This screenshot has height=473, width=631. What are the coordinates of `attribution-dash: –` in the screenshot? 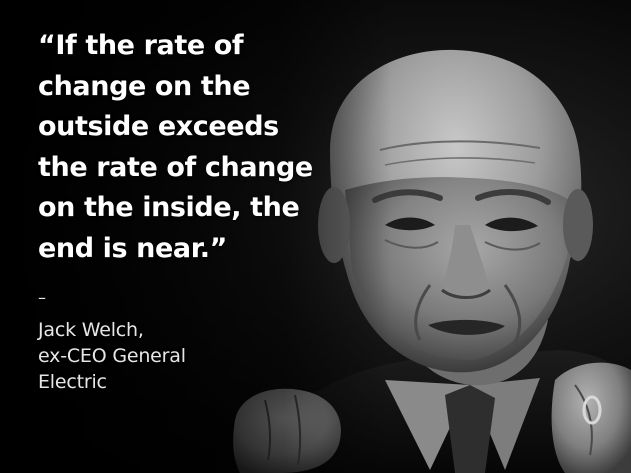 It's located at (42, 297).